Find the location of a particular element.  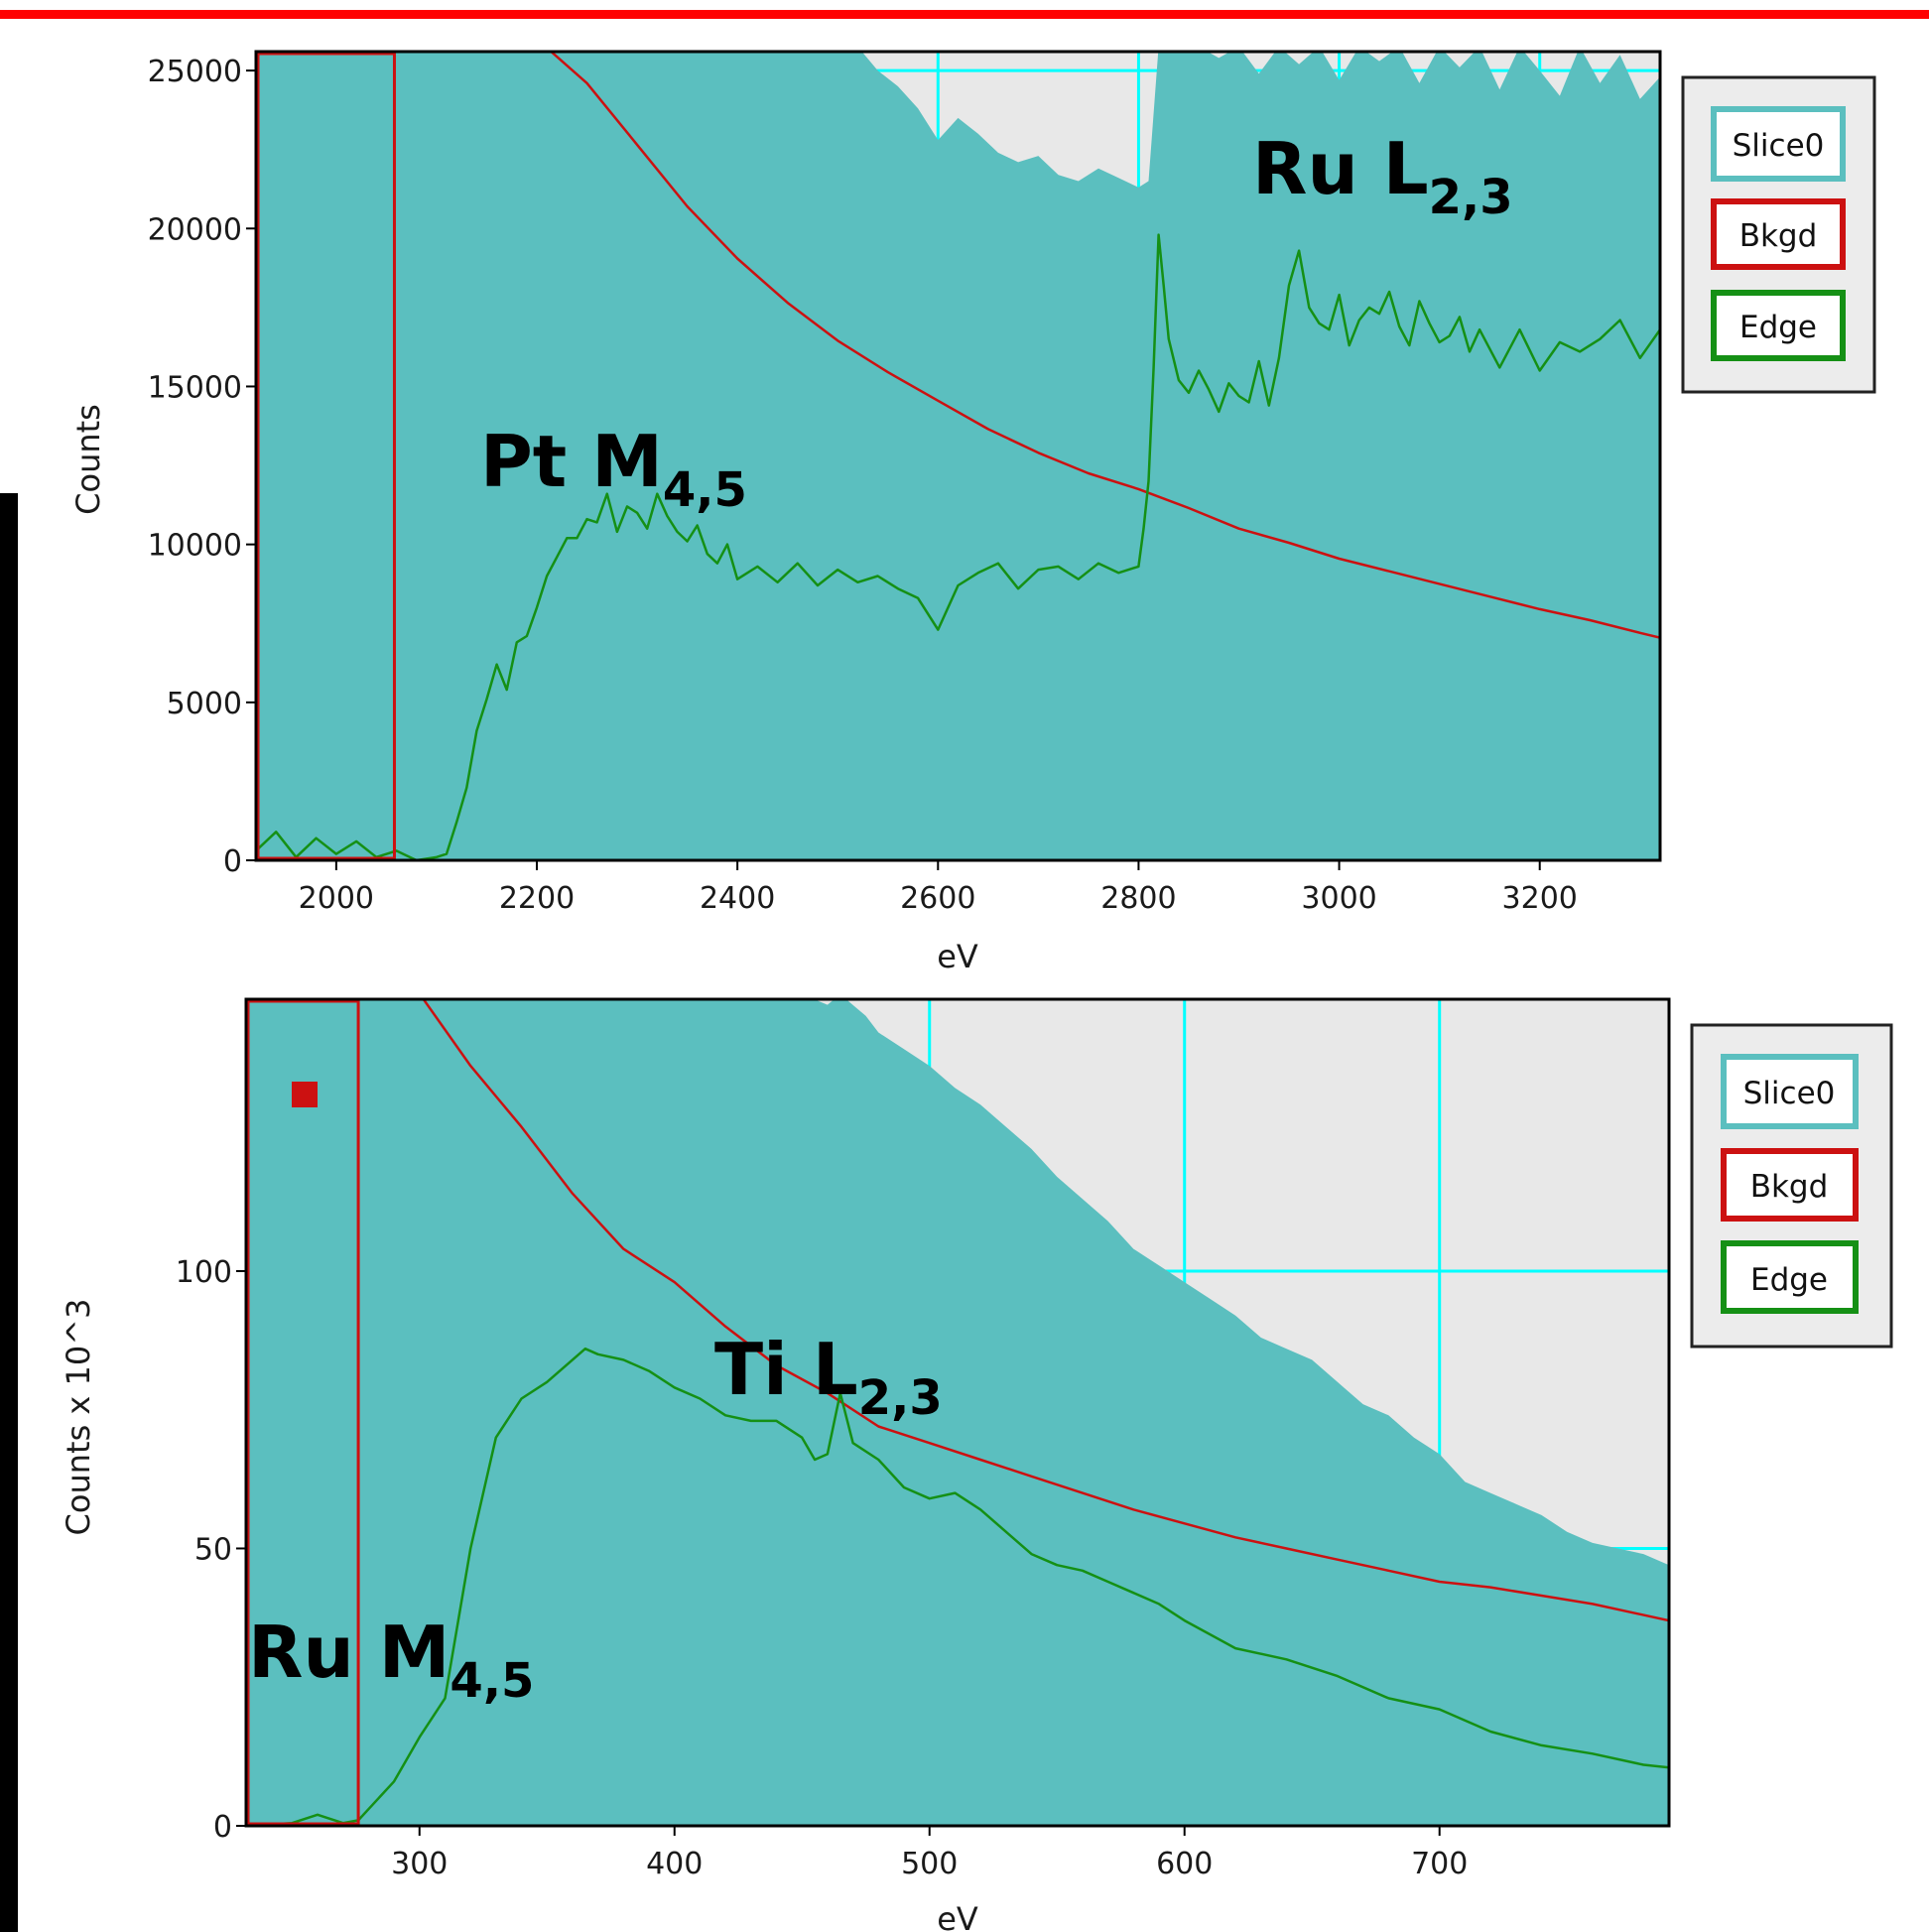

ru-m45-annotation: Ru M4,5 is located at coordinates (391, 1660).